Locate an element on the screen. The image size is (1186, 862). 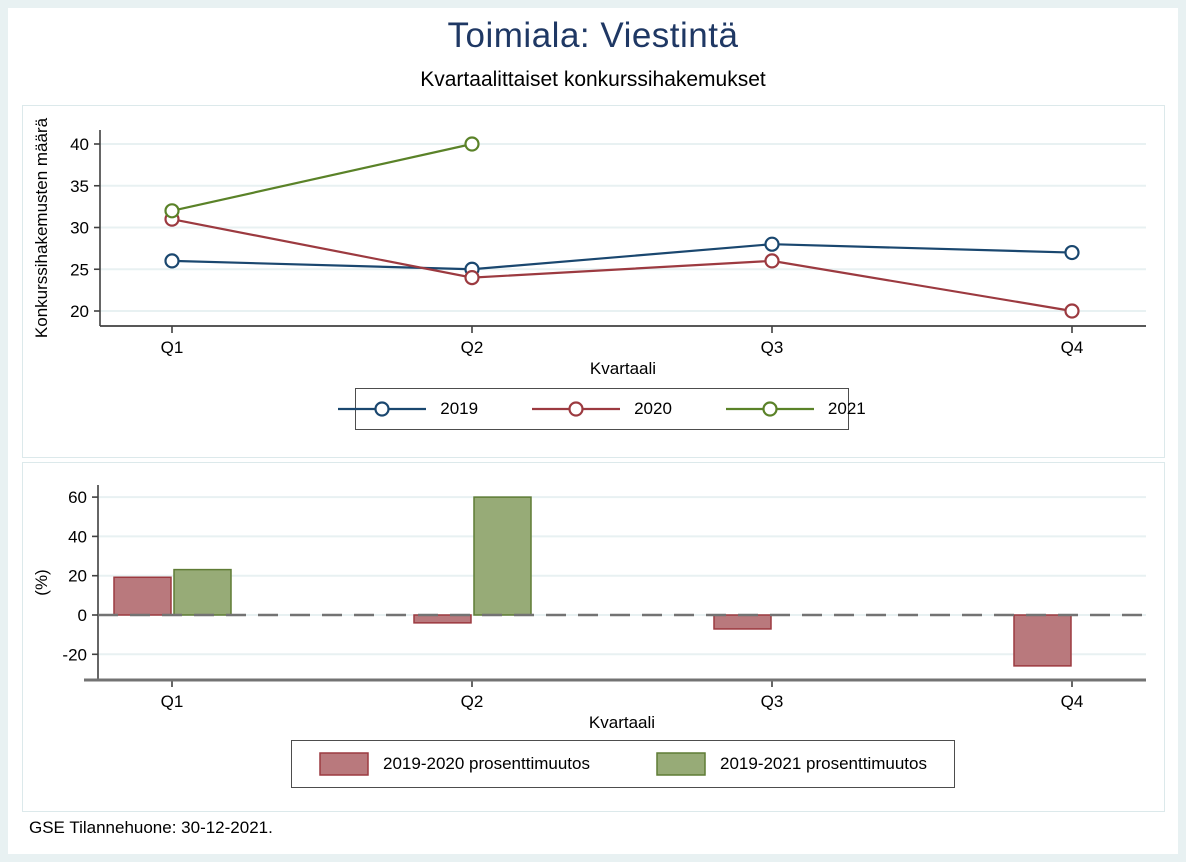
legend-entry-2019-2020: 2019-2020 prosenttimuutos is located at coordinates (454, 764).